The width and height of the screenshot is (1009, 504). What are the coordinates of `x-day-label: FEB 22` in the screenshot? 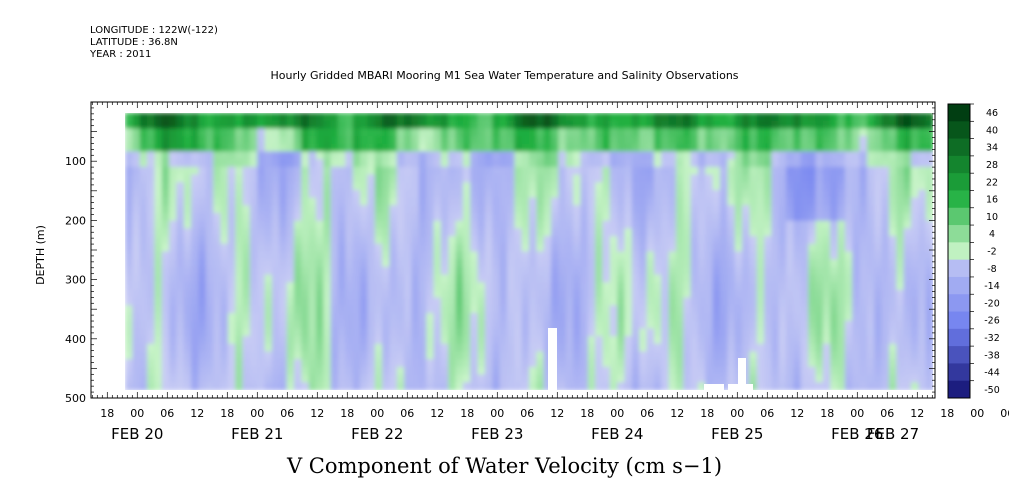 It's located at (377, 434).